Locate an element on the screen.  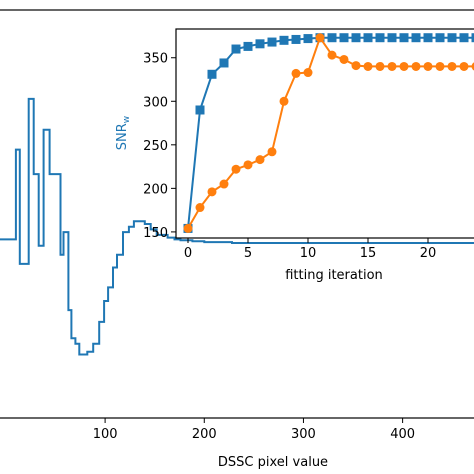
inset-x-tick-label: 10 is located at coordinates (308, 253).